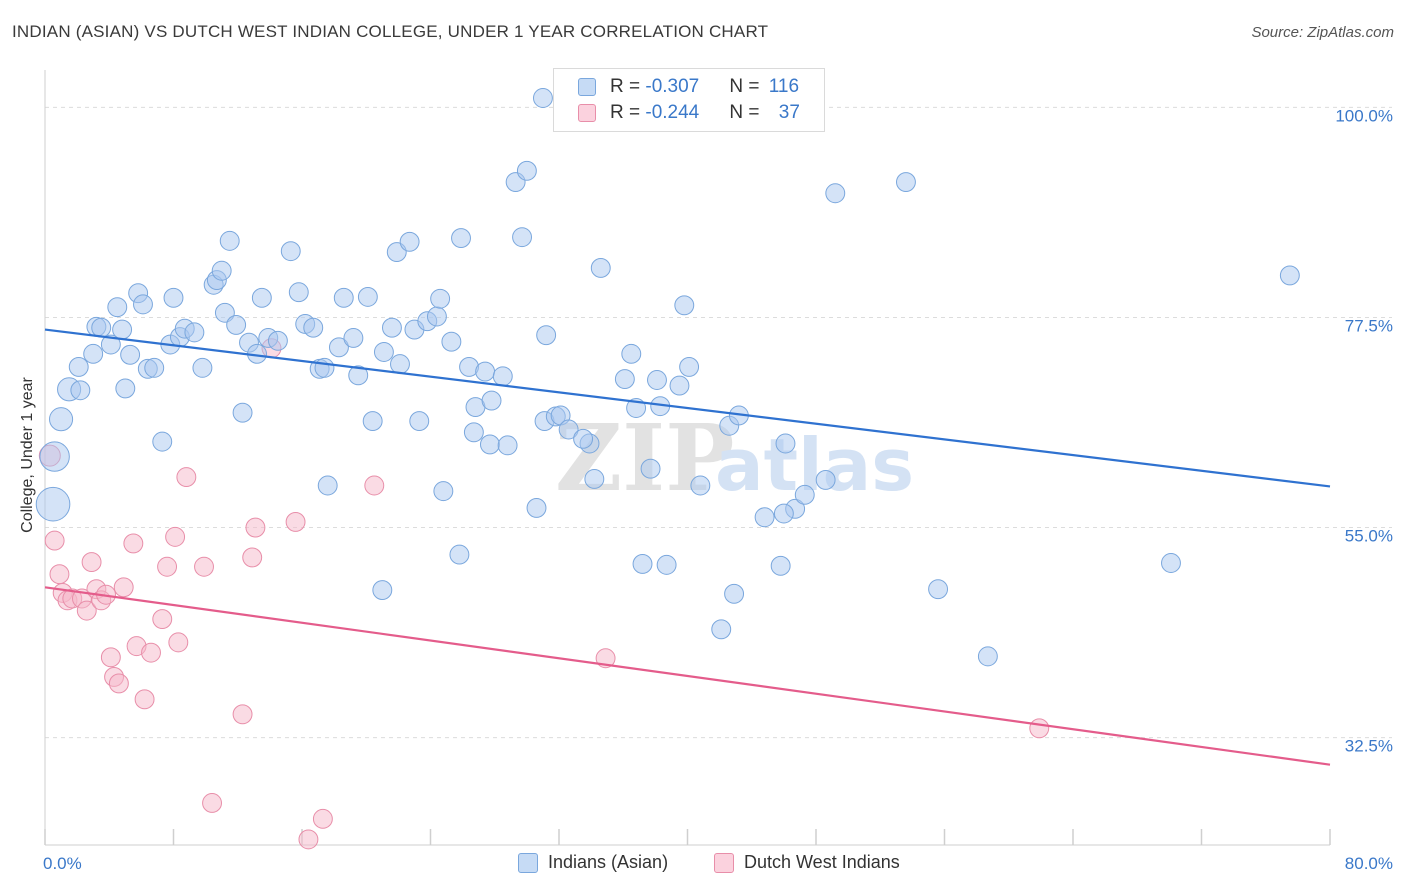  I want to click on legend-item-indians: Indians (Asian), so click(593, 862).